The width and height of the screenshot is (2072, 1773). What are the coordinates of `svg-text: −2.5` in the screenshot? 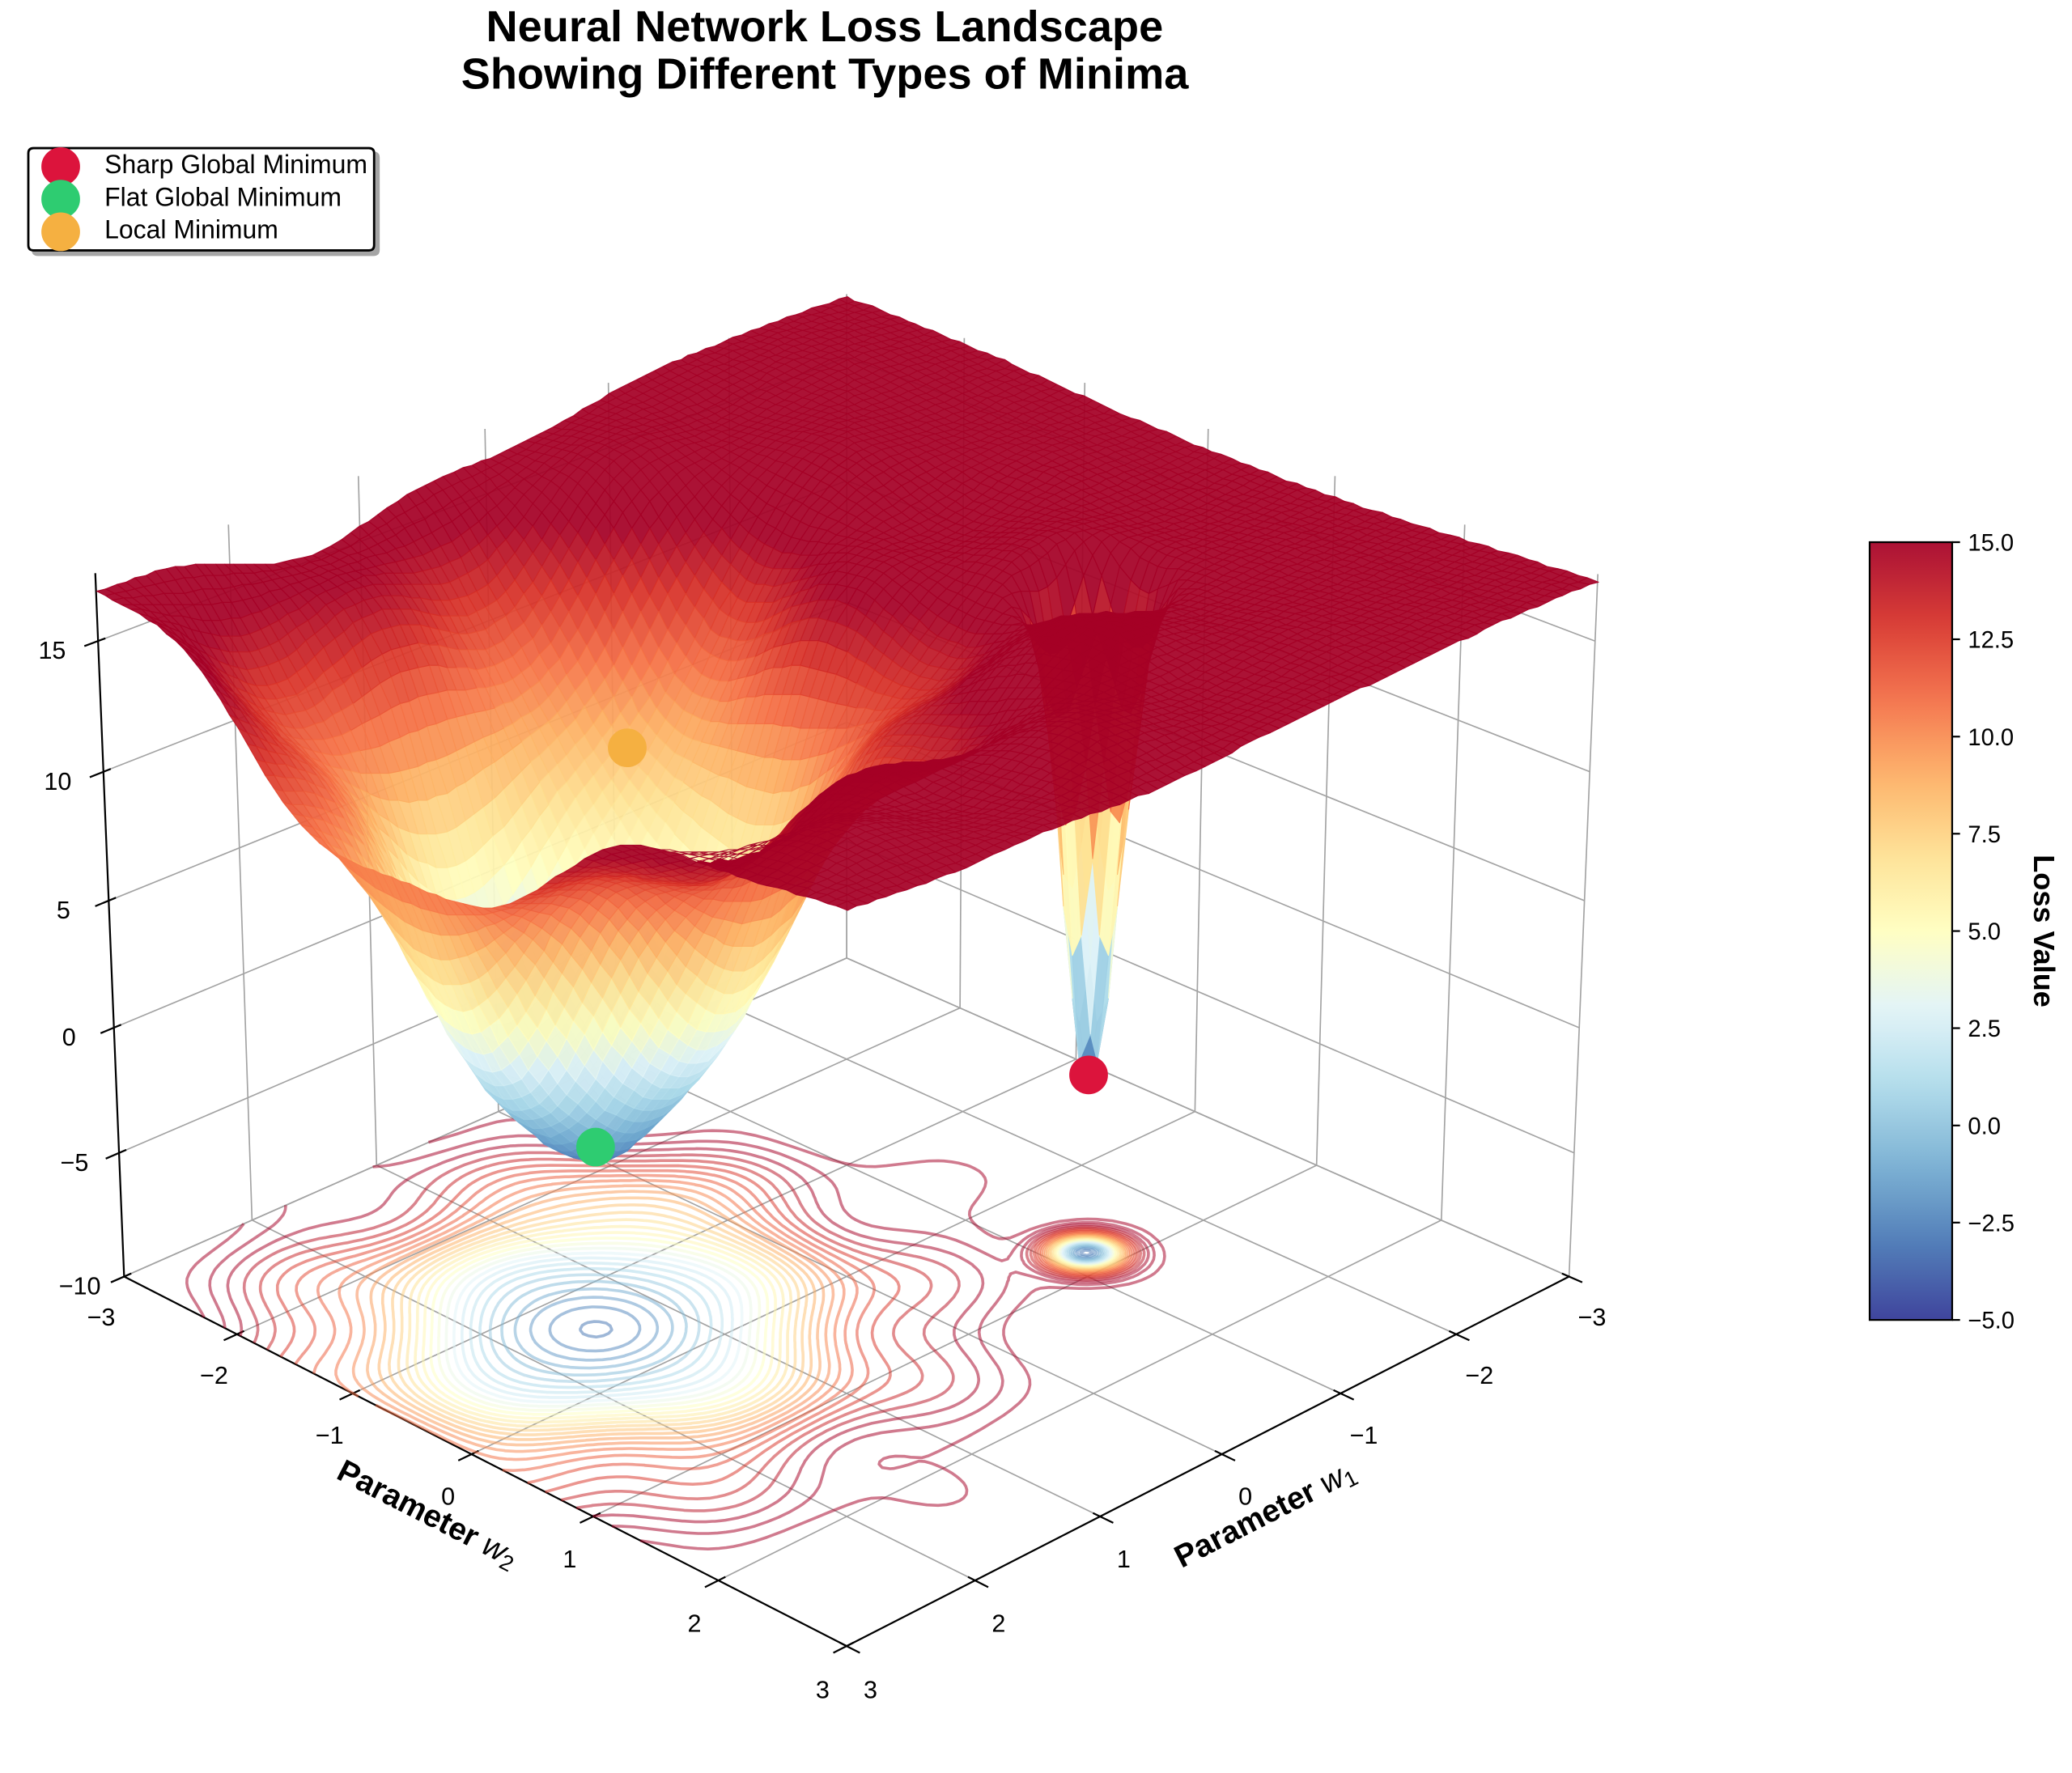 It's located at (1991, 1224).